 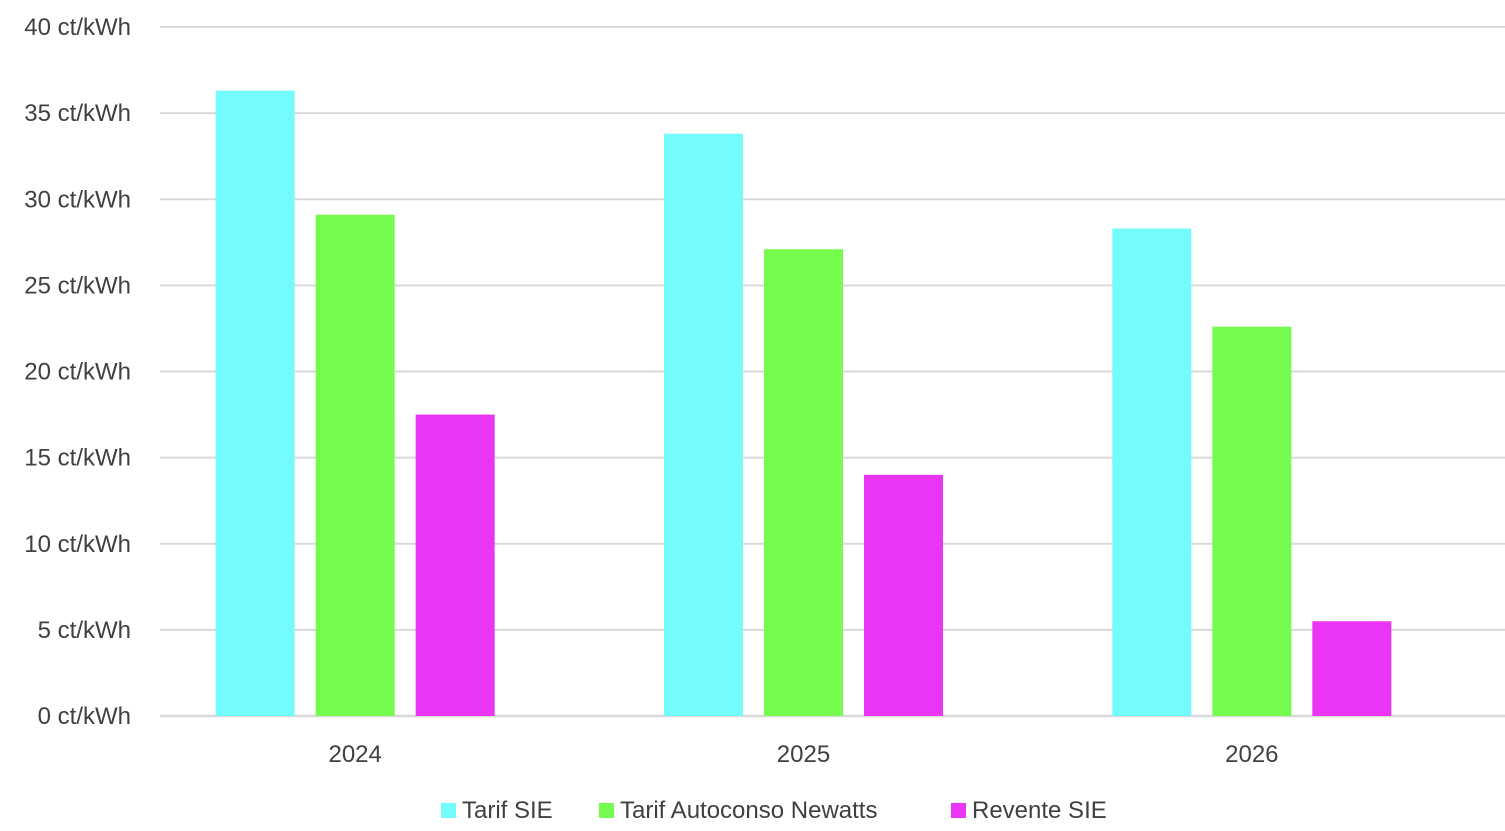 What do you see at coordinates (1152, 472) in the screenshot?
I see `bar-tarif-sie-2026` at bounding box center [1152, 472].